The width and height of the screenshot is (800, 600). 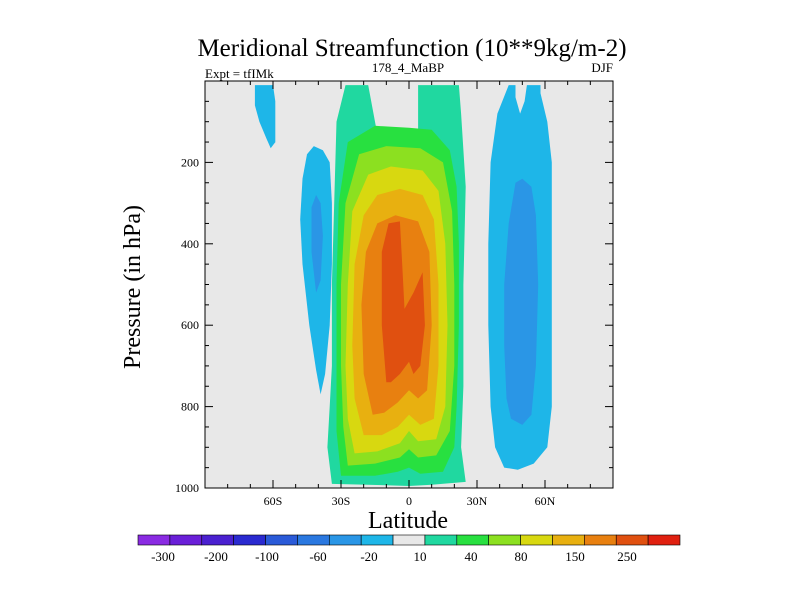 I want to click on y-tick-label: 800, so click(x=190, y=407).